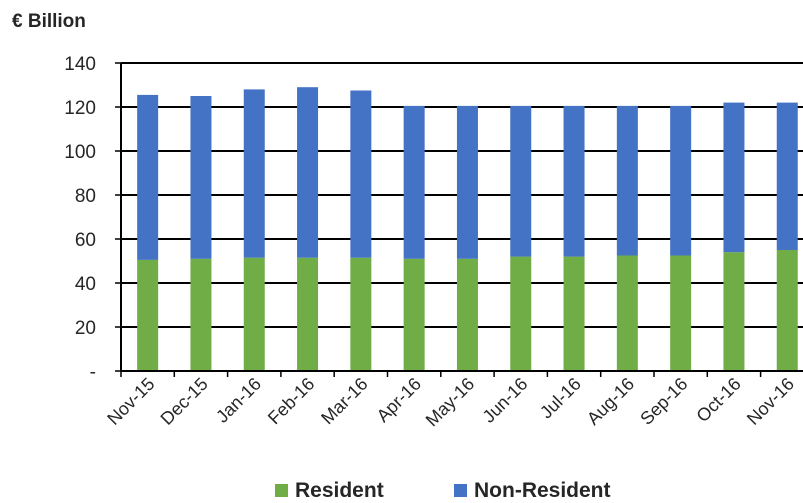  Describe the element at coordinates (542, 490) in the screenshot. I see `legend-label: Non-Resident` at that location.